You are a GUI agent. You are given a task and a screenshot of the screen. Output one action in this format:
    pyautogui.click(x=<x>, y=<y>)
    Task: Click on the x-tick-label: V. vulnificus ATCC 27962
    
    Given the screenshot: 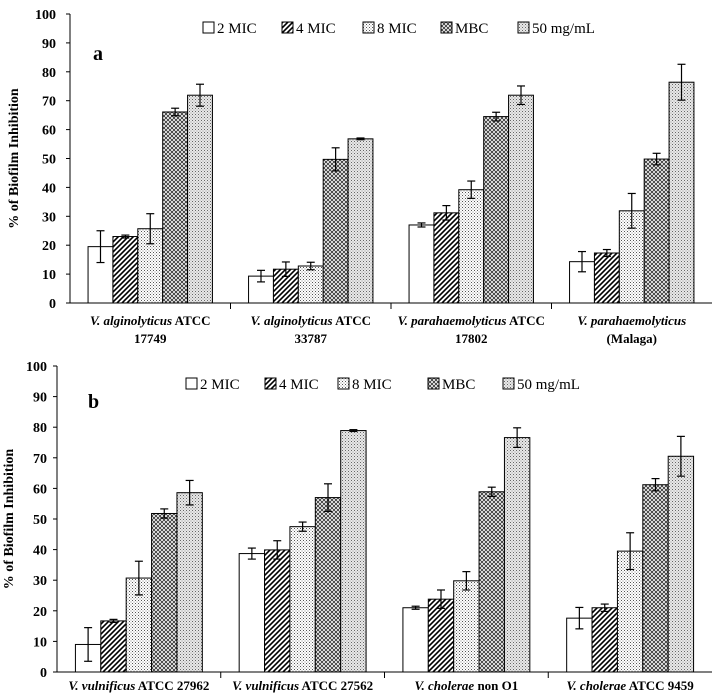 What is the action you would take?
    pyautogui.click(x=138, y=685)
    